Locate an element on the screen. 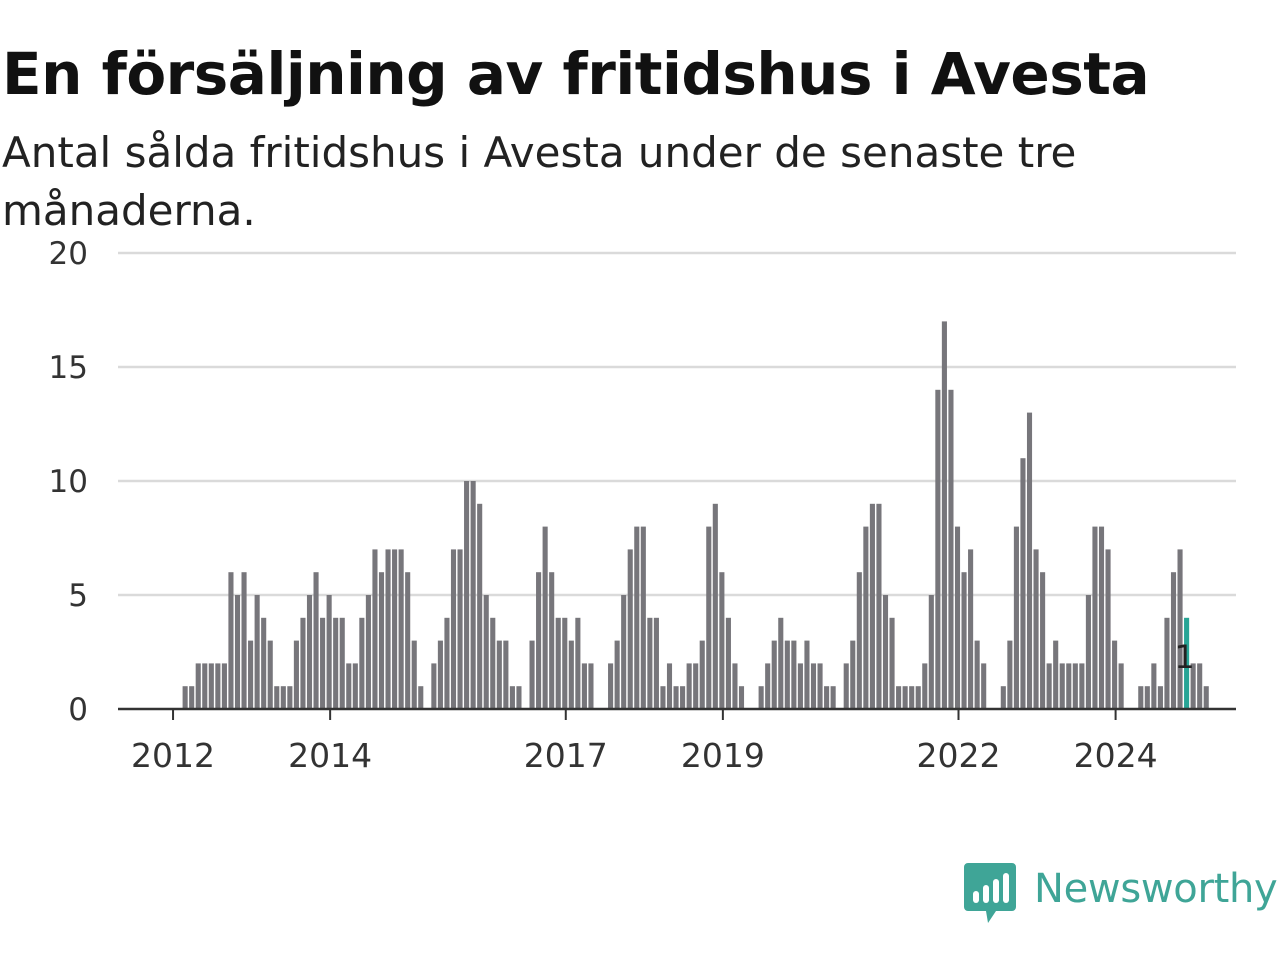  newsworthy-bar-chart-icon is located at coordinates (990, 893).